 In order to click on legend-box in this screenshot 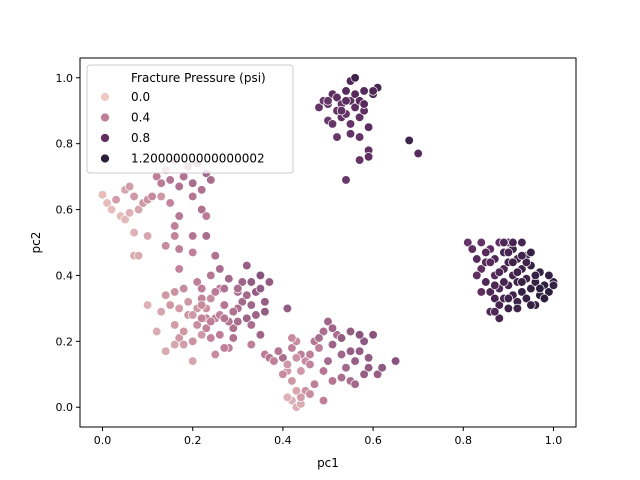, I will do `click(190, 119)`.